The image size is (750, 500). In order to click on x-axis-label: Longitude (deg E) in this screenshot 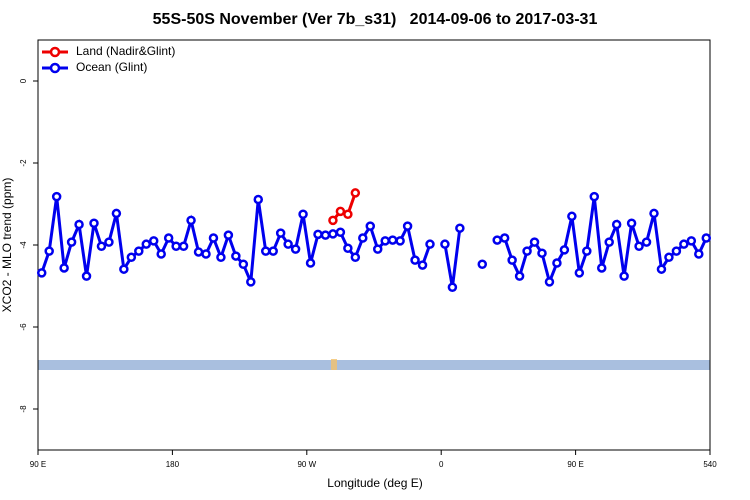, I will do `click(374, 483)`.